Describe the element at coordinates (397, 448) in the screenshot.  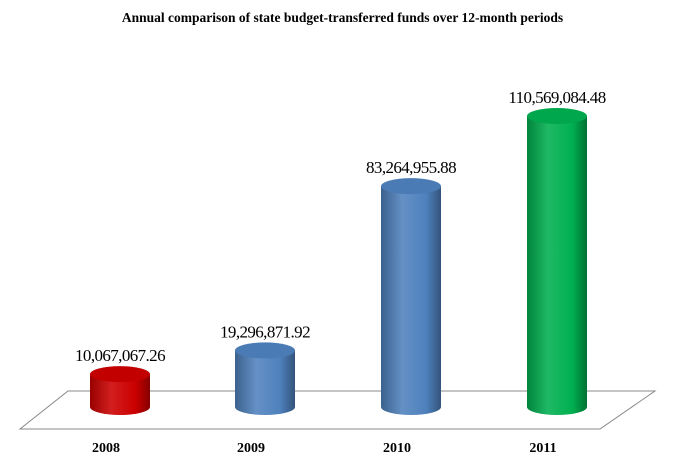
I see `x-tick-label: 2010` at that location.